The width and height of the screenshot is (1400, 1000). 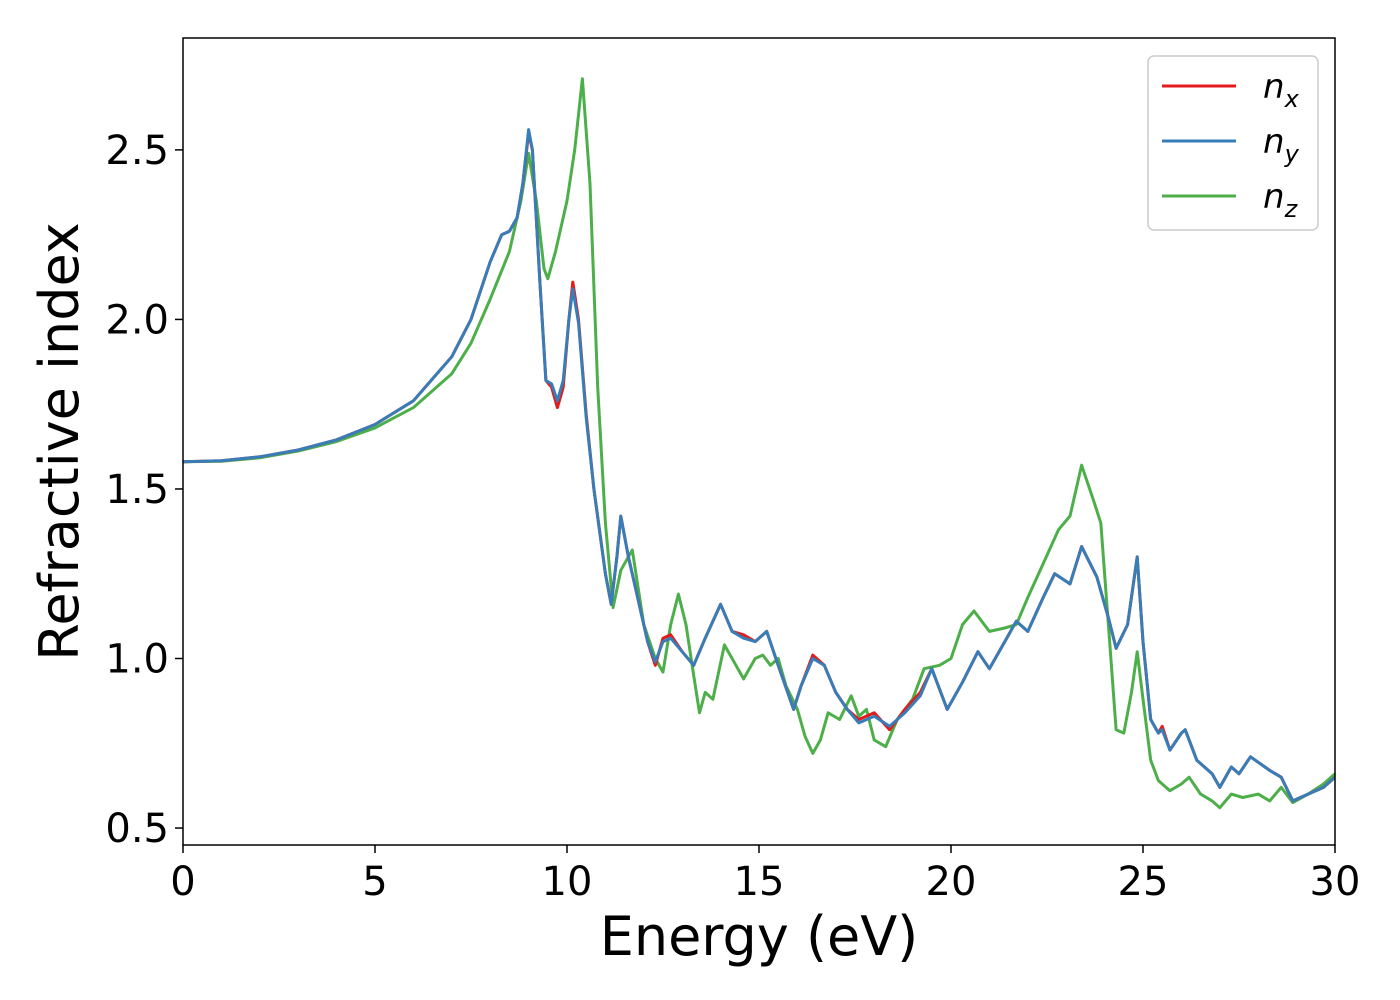 I want to click on y-tick-label: 0.5, so click(x=137, y=829).